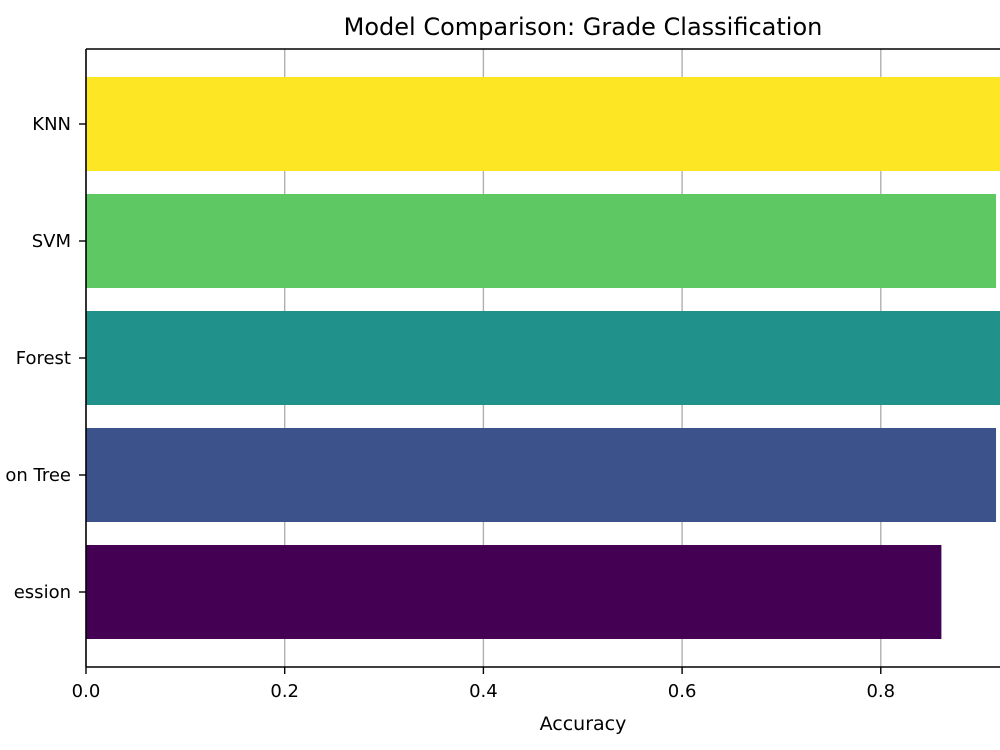 The height and width of the screenshot is (750, 1000). Describe the element at coordinates (483, 691) in the screenshot. I see `x-tick-label: 0.4` at that location.